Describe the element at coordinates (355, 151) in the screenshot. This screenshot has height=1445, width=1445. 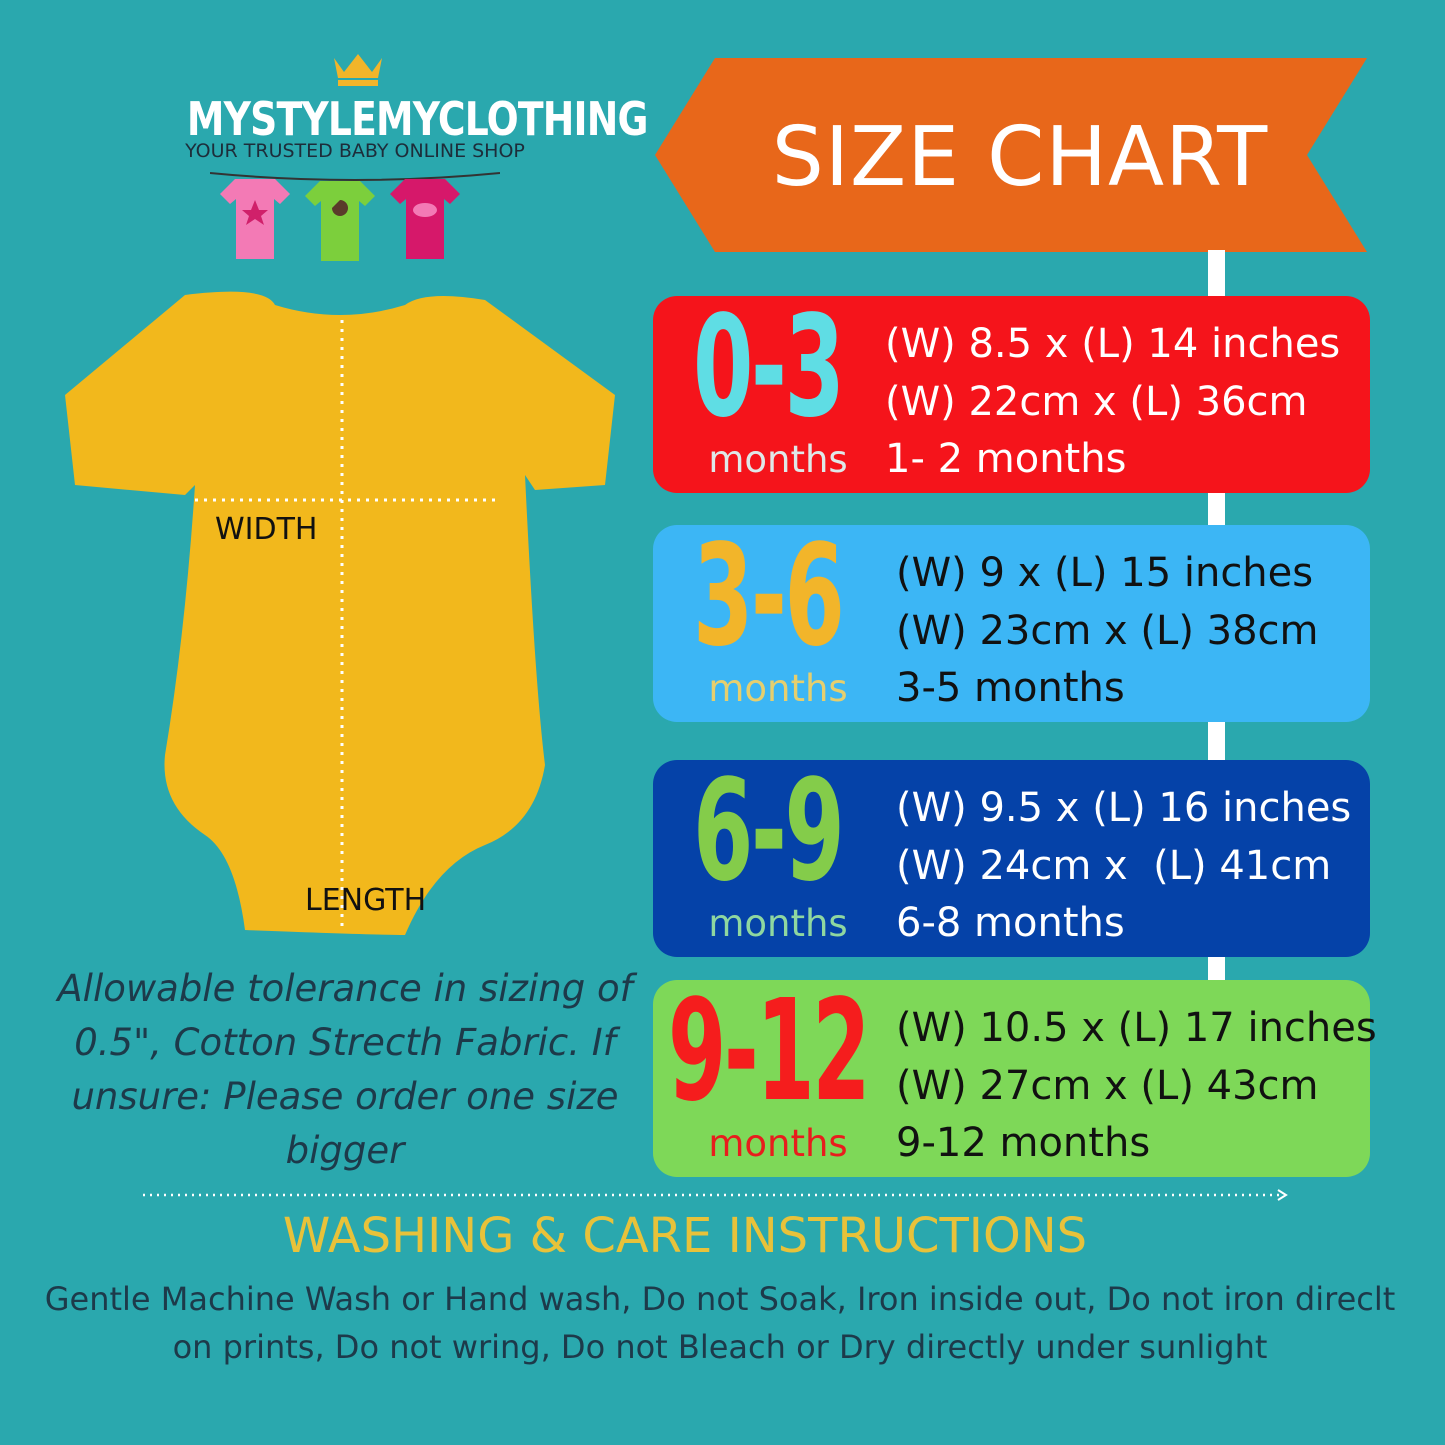
I see `logo-tagline: YOUR TRUSTED BABY ONLINE SHOP` at that location.